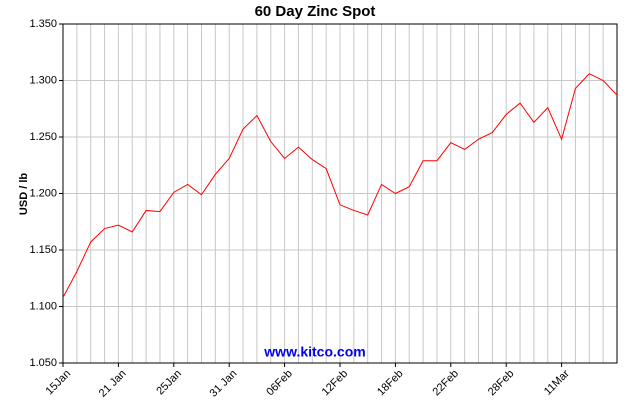 This screenshot has height=400, width=630. I want to click on x-tick-label: 22Feb, so click(445, 383).